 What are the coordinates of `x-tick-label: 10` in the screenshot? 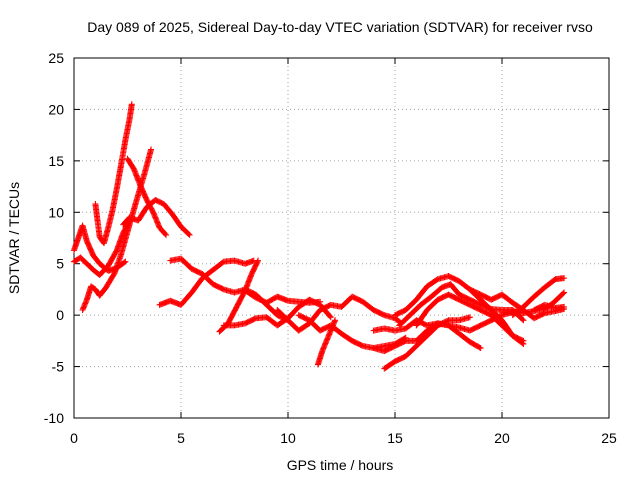 It's located at (288, 438).